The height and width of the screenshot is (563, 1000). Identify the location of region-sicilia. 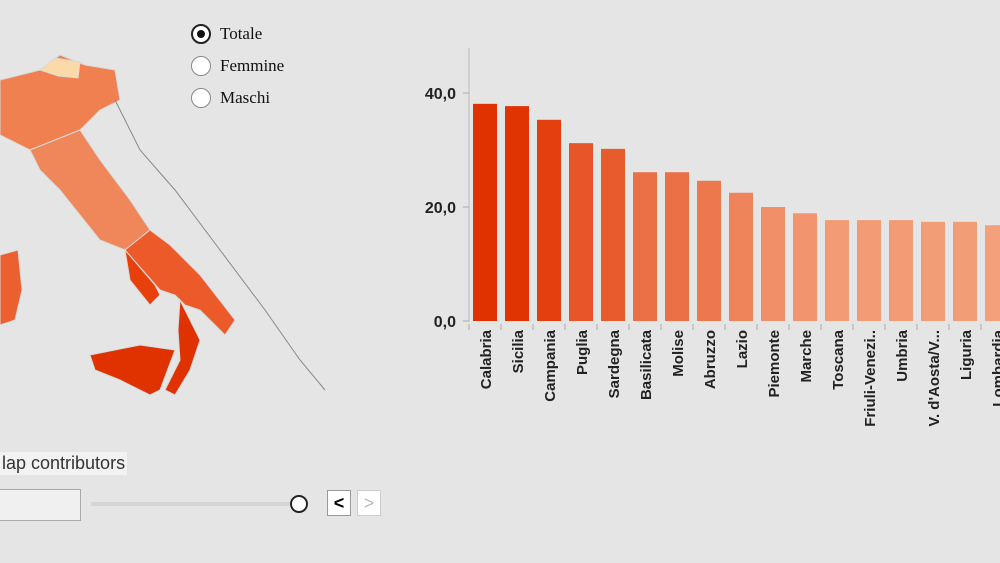
(132, 370).